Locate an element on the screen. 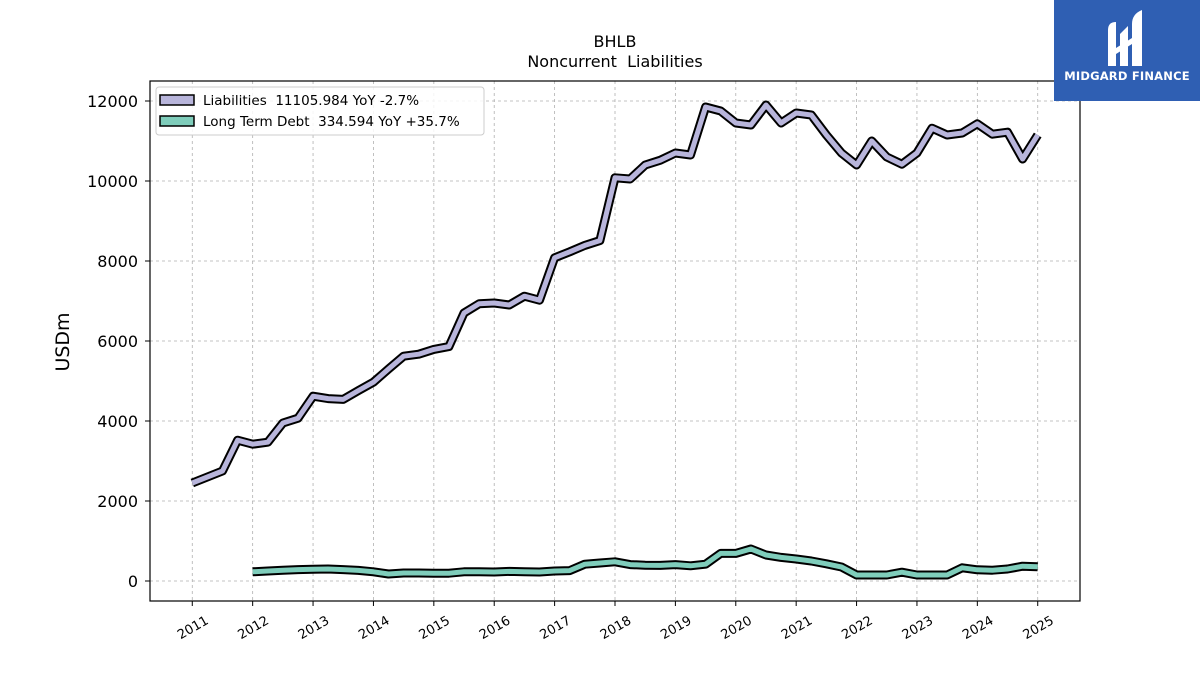 The width and height of the screenshot is (1200, 675). midgard-logo: MIDGARD FINANCE is located at coordinates (1127, 50).